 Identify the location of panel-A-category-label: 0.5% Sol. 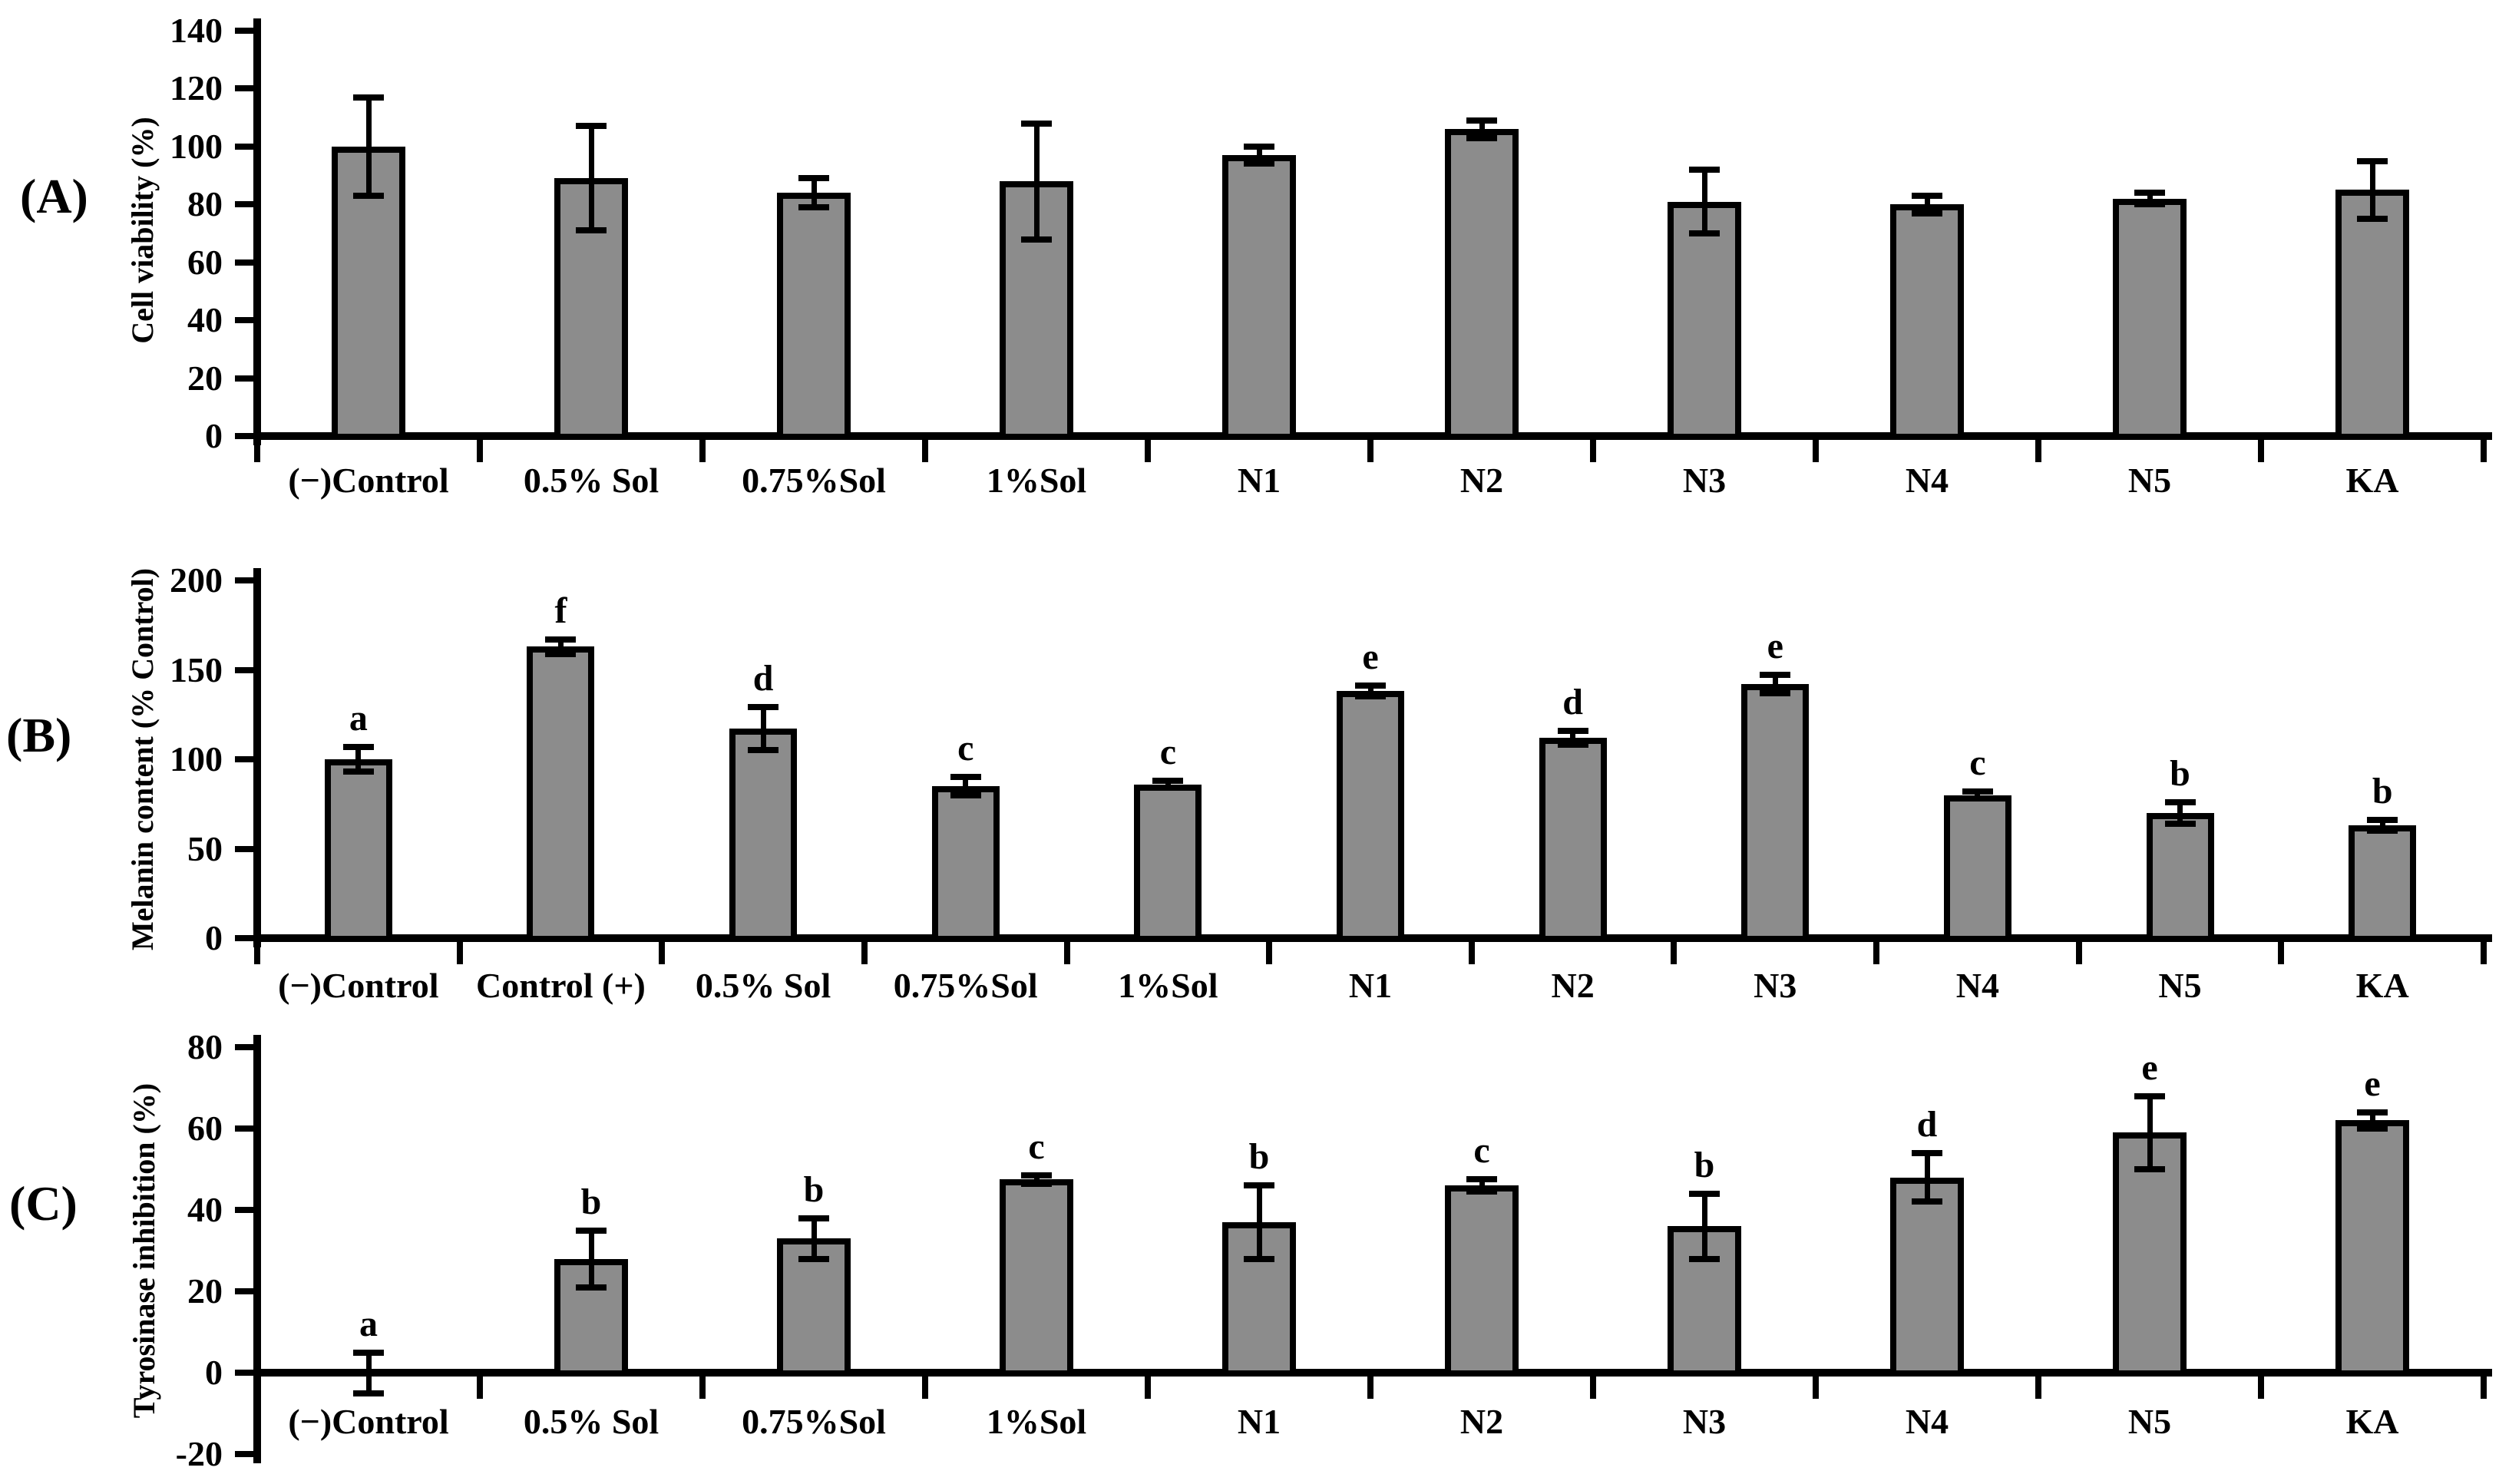
(591, 480).